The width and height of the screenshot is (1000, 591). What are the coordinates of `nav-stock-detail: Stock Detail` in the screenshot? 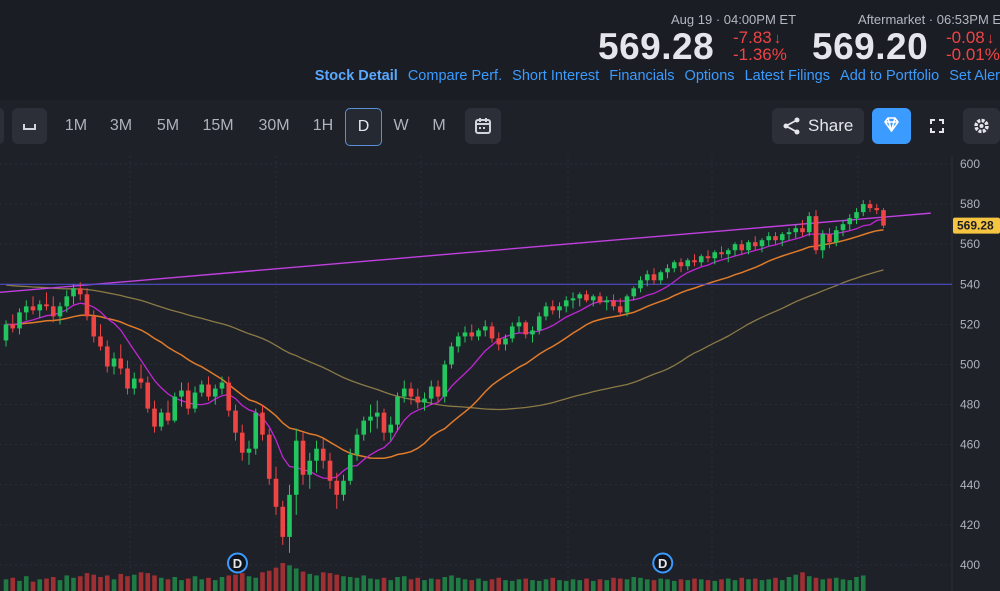 It's located at (356, 76).